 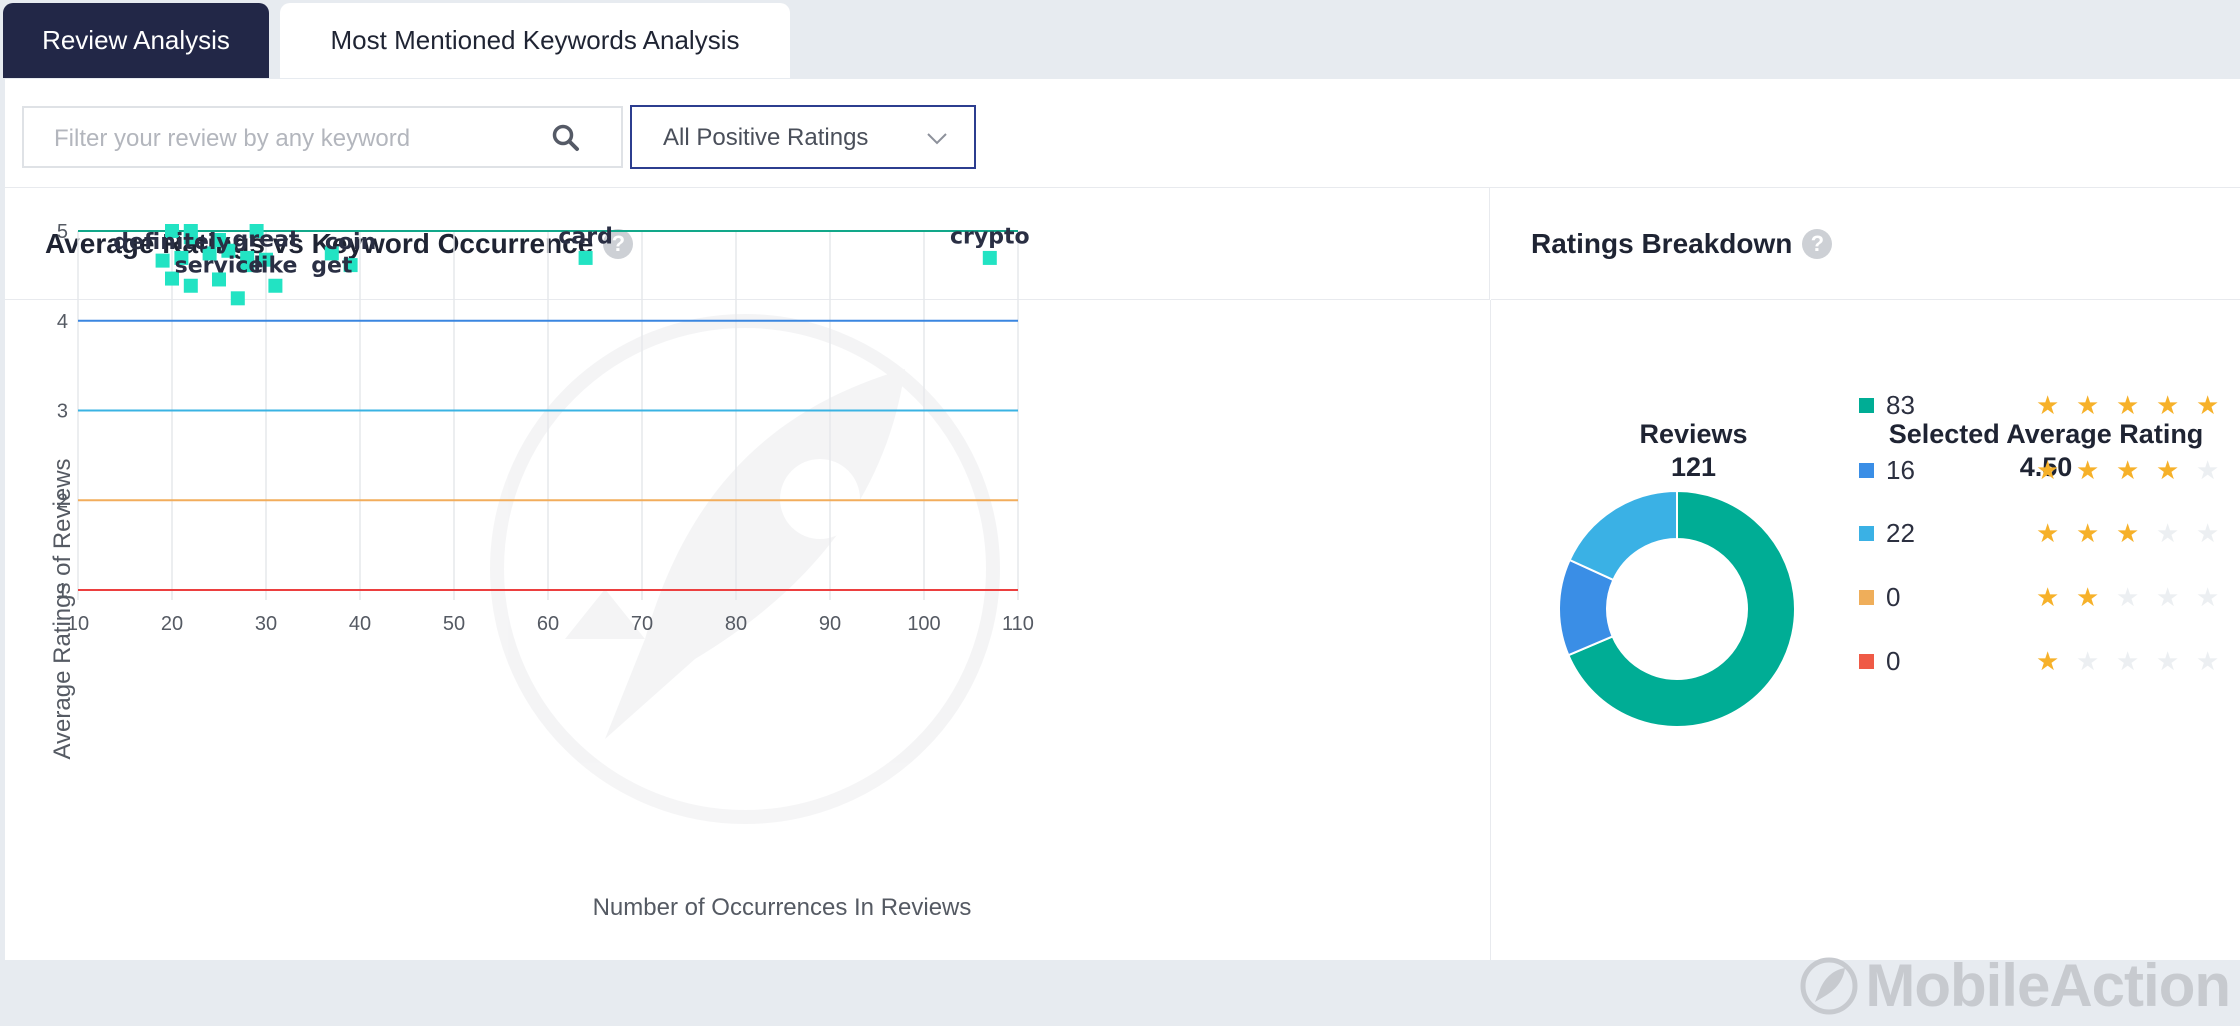 I want to click on search-input: Filter your review by any keyword, so click(x=322, y=137).